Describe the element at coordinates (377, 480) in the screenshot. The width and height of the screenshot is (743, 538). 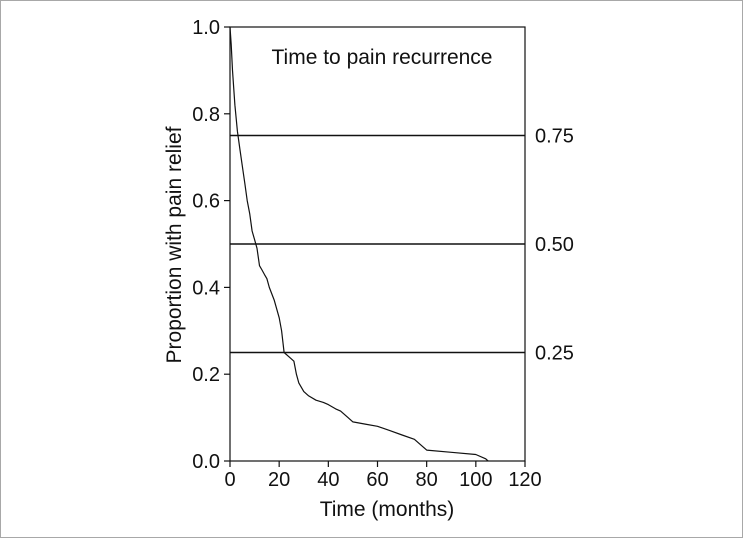
I see `x-tick-label: 60` at that location.